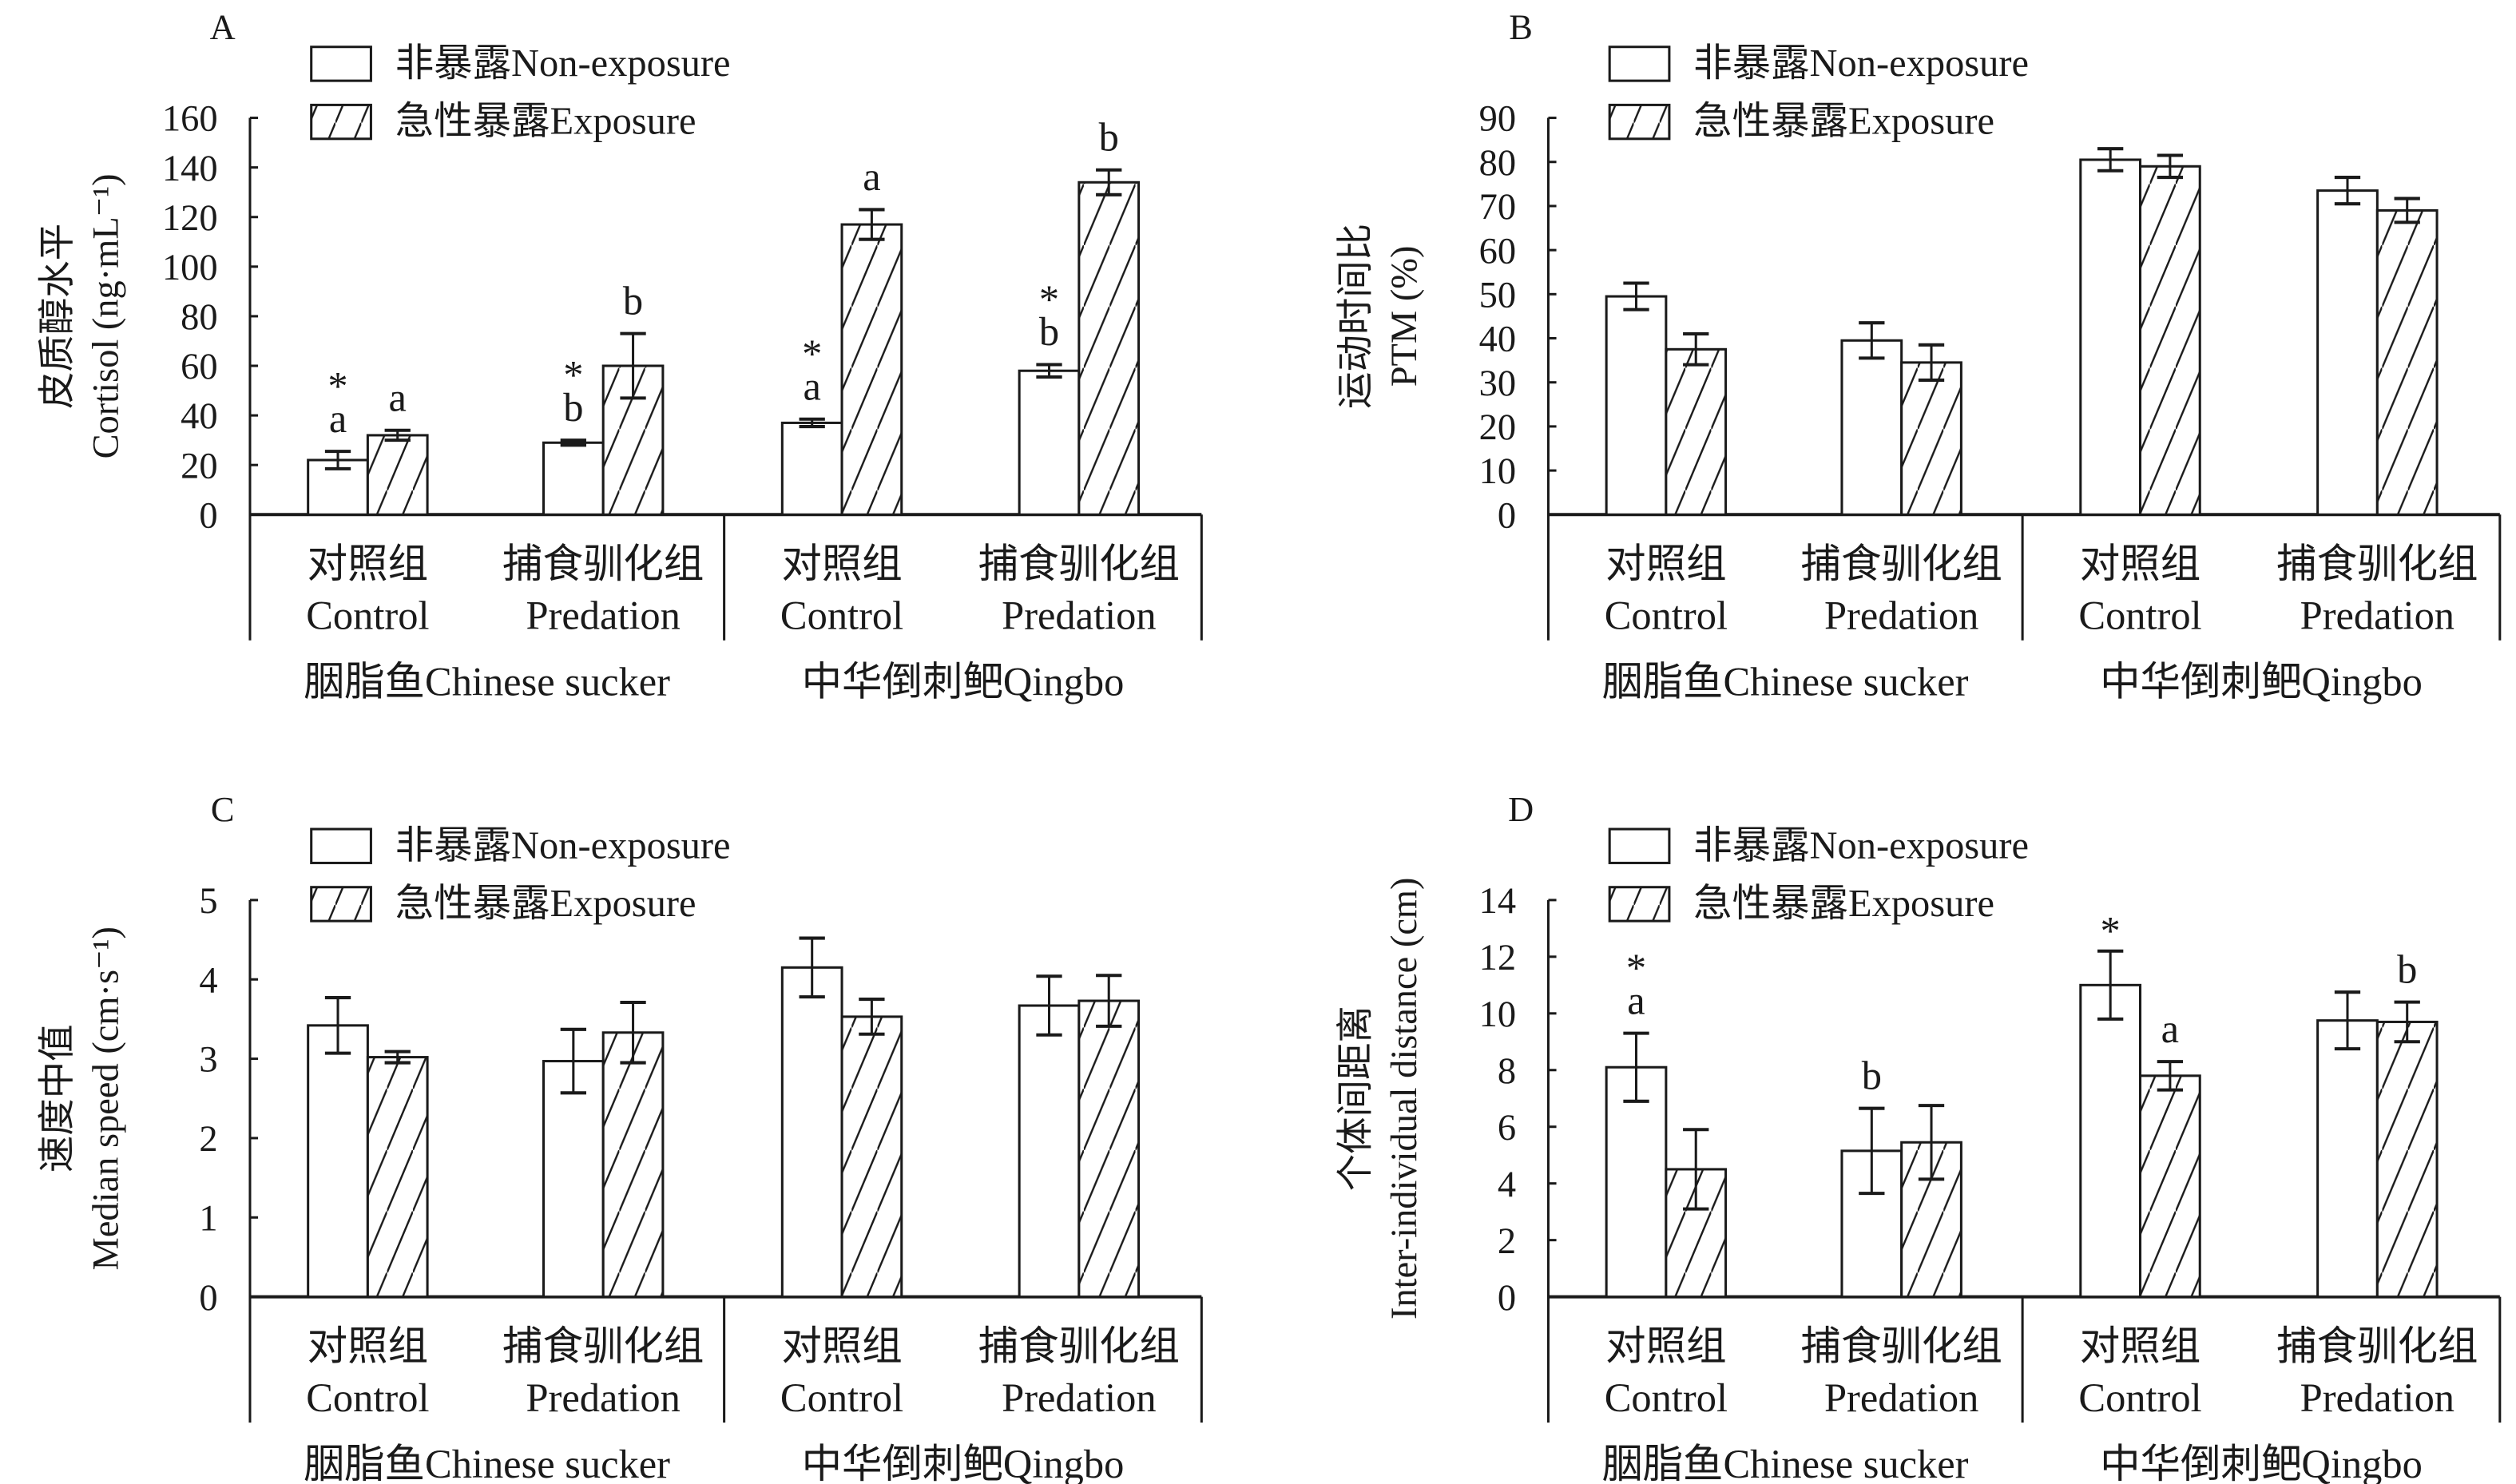 This screenshot has height=1484, width=2516. Describe the element at coordinates (1355, 316) in the screenshot. I see `y-axis-label-cn: 运动时间比` at that location.